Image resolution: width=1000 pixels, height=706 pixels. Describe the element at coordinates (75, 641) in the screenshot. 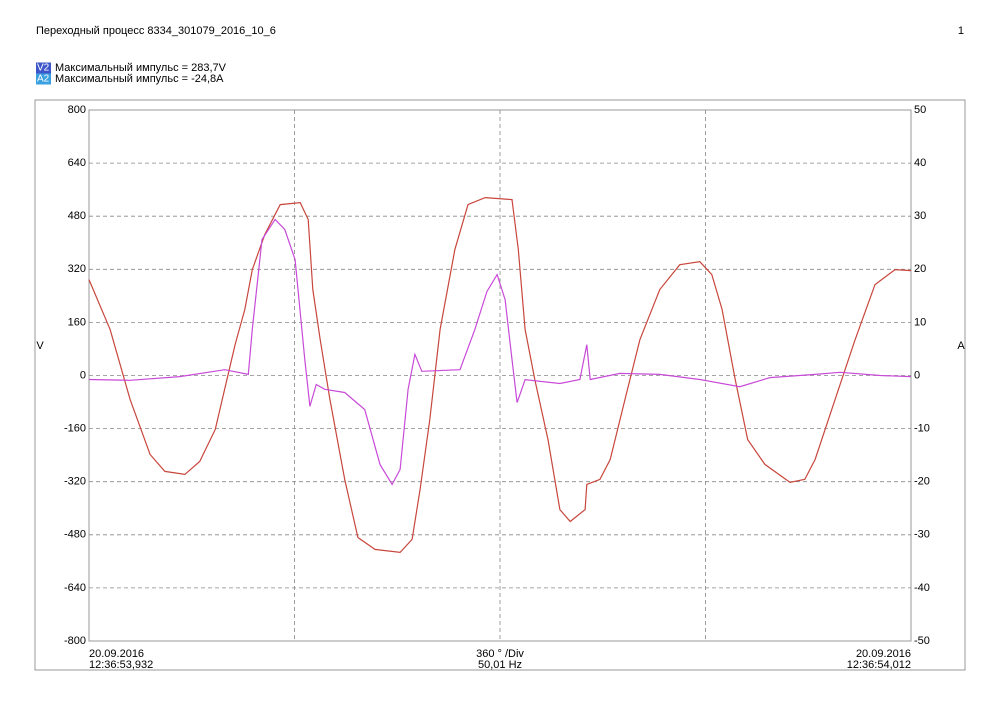

I see `y-tick-label: -800` at that location.